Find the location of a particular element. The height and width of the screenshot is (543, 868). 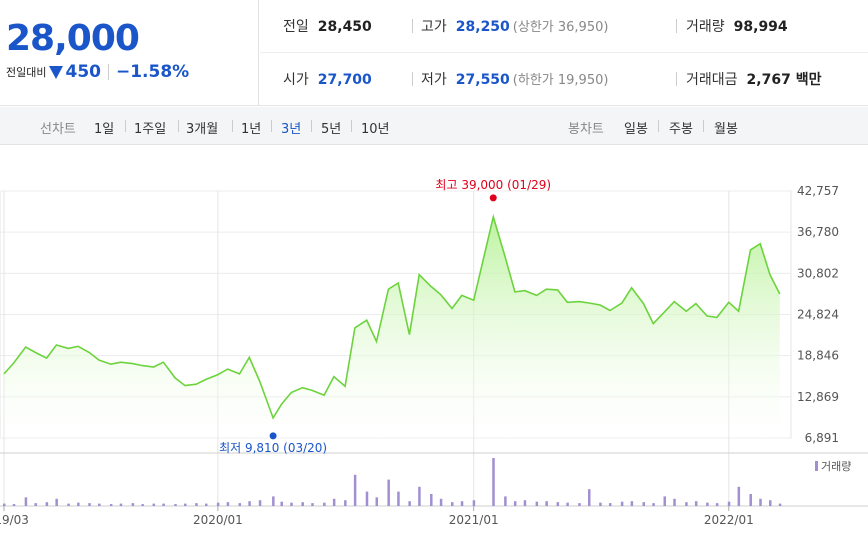

y-tick-label: 30,802 is located at coordinates (818, 273).